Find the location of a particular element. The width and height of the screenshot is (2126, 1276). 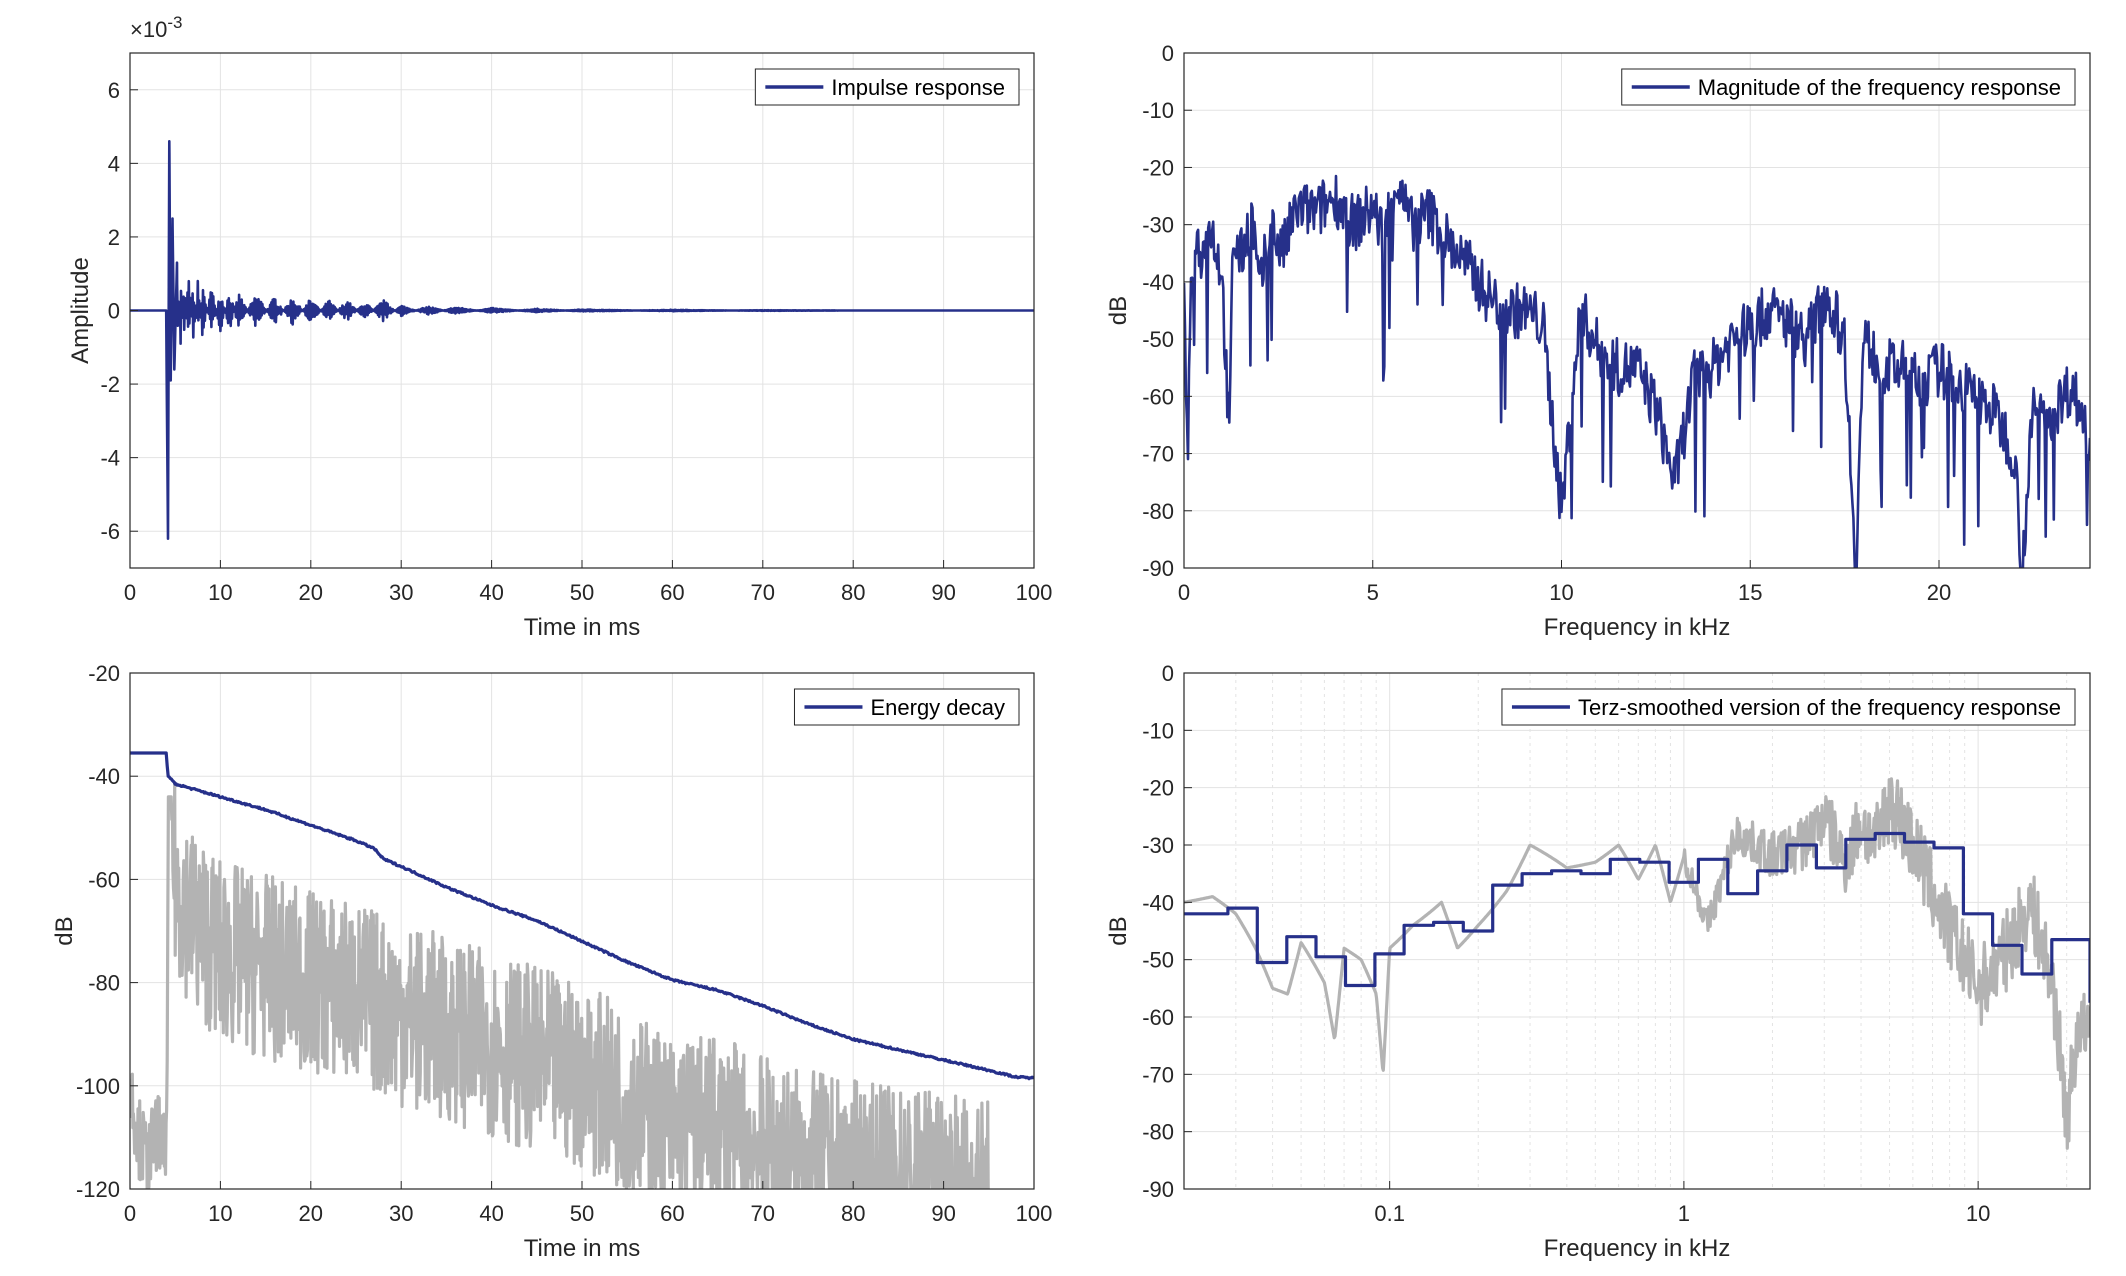

legend: Impulse response is located at coordinates (887, 87).